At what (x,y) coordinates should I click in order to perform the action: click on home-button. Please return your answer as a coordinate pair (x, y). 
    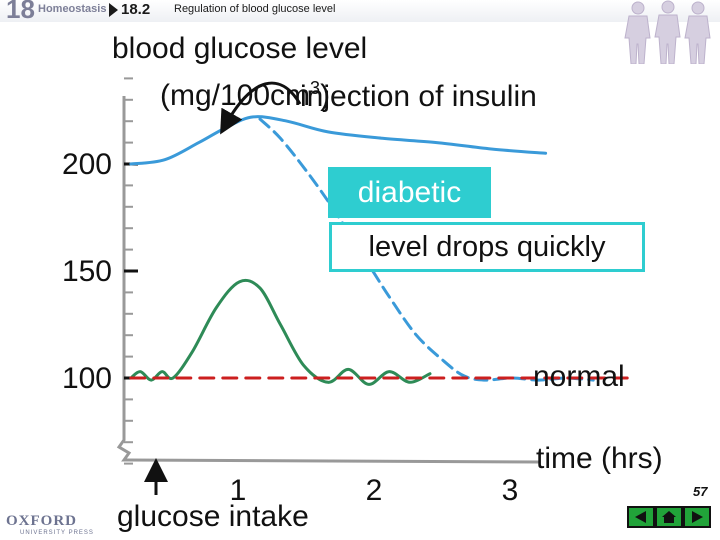
    Looking at the image, I should click on (669, 517).